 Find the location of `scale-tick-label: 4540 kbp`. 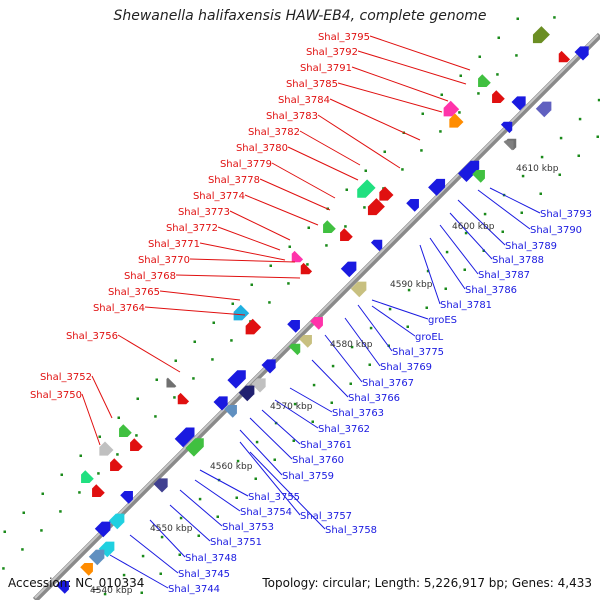

scale-tick-label: 4540 kbp is located at coordinates (111, 591).